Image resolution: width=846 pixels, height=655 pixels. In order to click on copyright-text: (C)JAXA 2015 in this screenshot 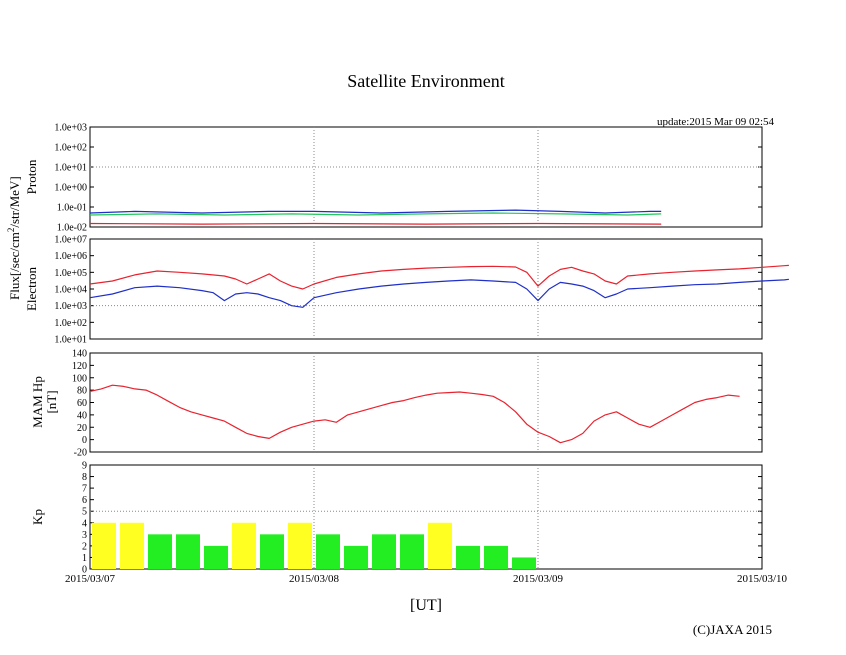, I will do `click(732, 629)`.